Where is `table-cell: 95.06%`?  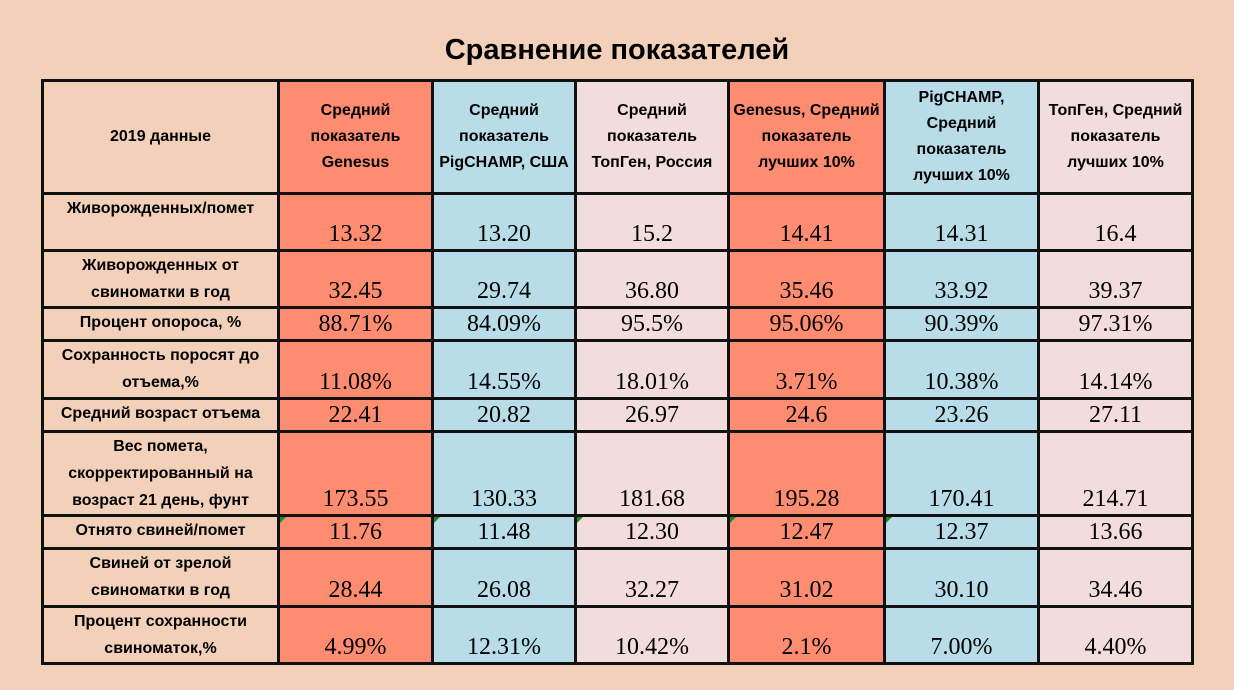
table-cell: 95.06% is located at coordinates (806, 324).